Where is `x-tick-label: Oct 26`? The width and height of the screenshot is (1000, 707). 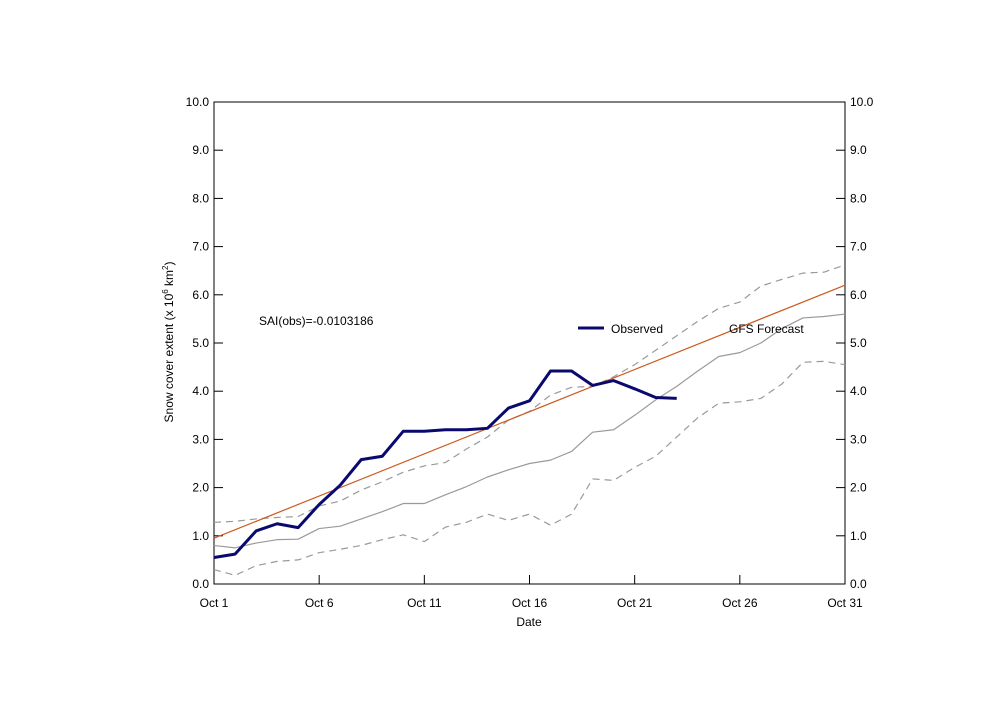 x-tick-label: Oct 26 is located at coordinates (740, 603).